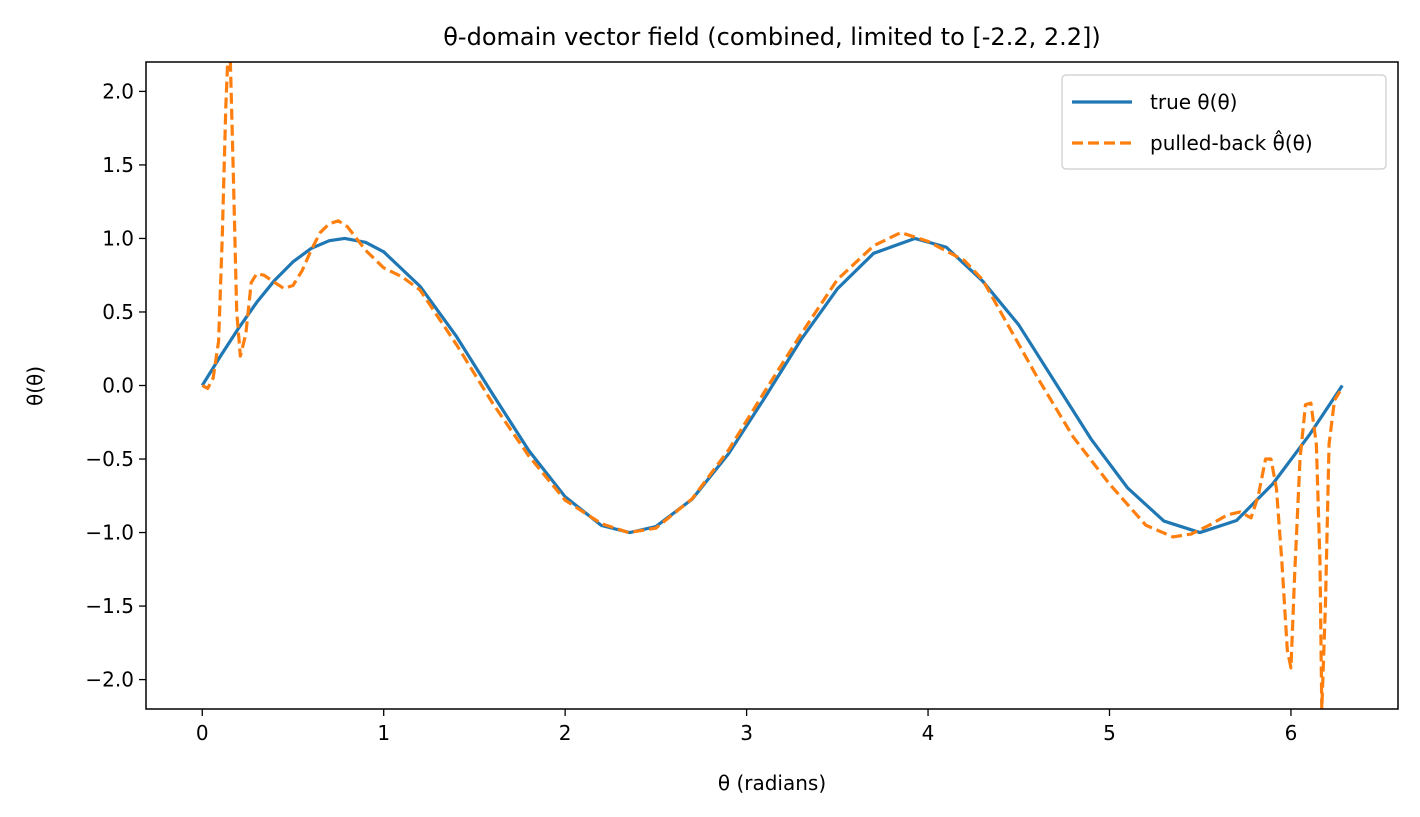  I want to click on y-axis-ticks: 2.0 1.5 1.0 0.5 0.0 −0.5 −1.0 −1.5 −2.0, so click(115, 385).